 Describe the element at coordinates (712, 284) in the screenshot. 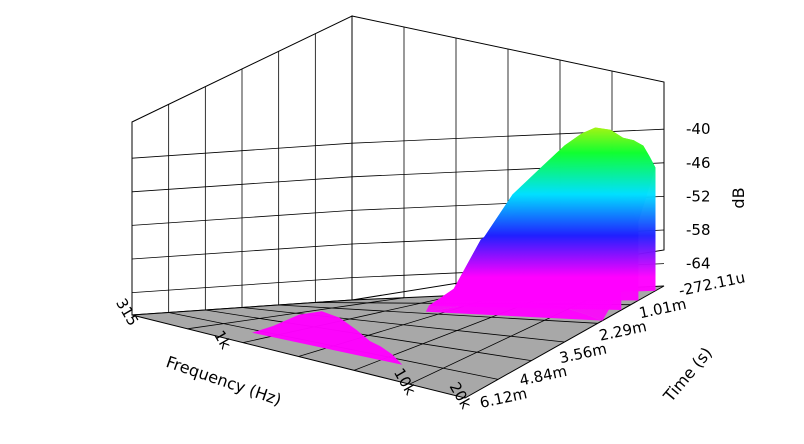

I see `time-tick-label: -272.11u` at that location.